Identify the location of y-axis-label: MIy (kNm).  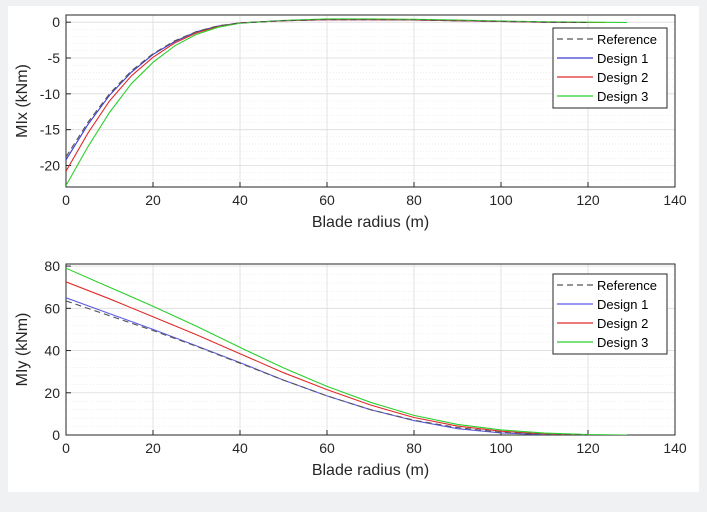
(22, 350).